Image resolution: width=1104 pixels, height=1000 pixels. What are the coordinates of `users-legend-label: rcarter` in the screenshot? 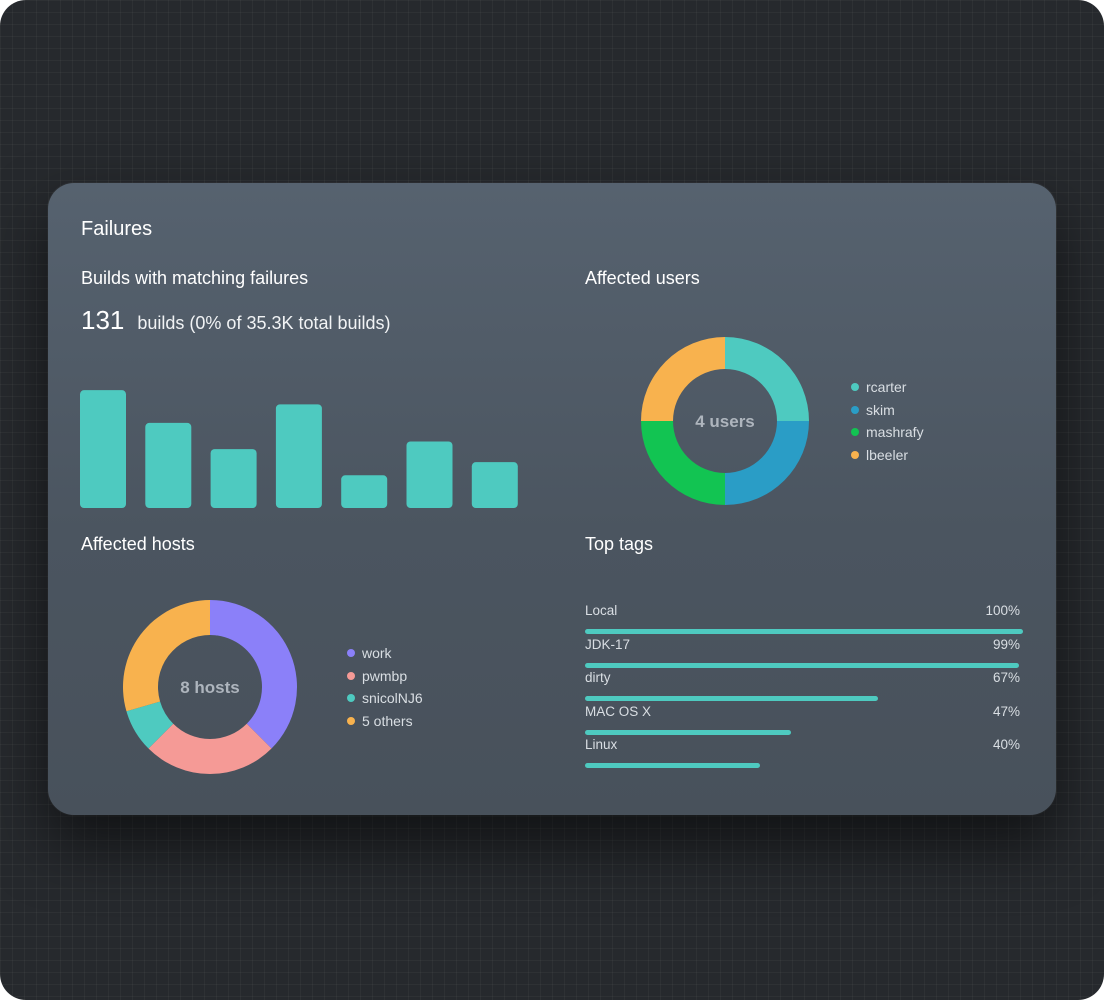 It's located at (886, 387).